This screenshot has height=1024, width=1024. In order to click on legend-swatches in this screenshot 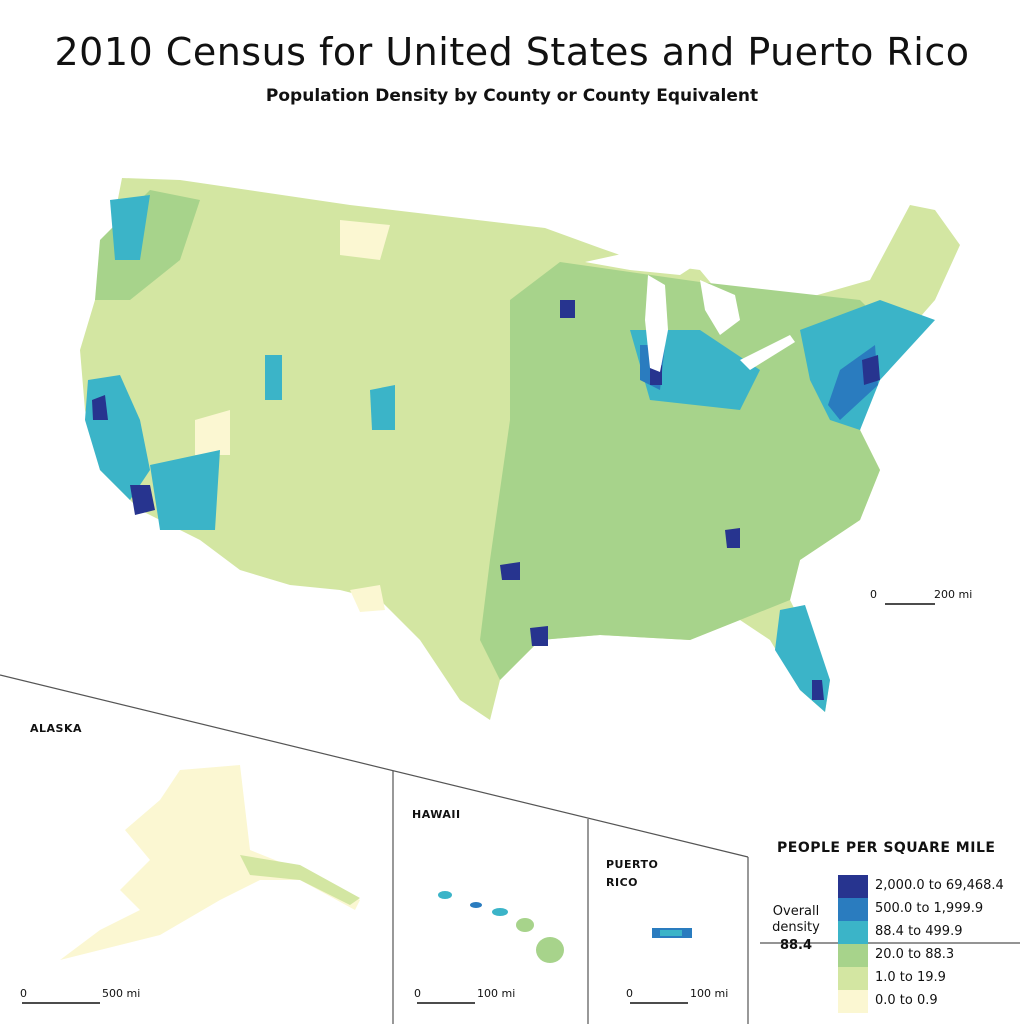, I will do `click(853, 944)`.